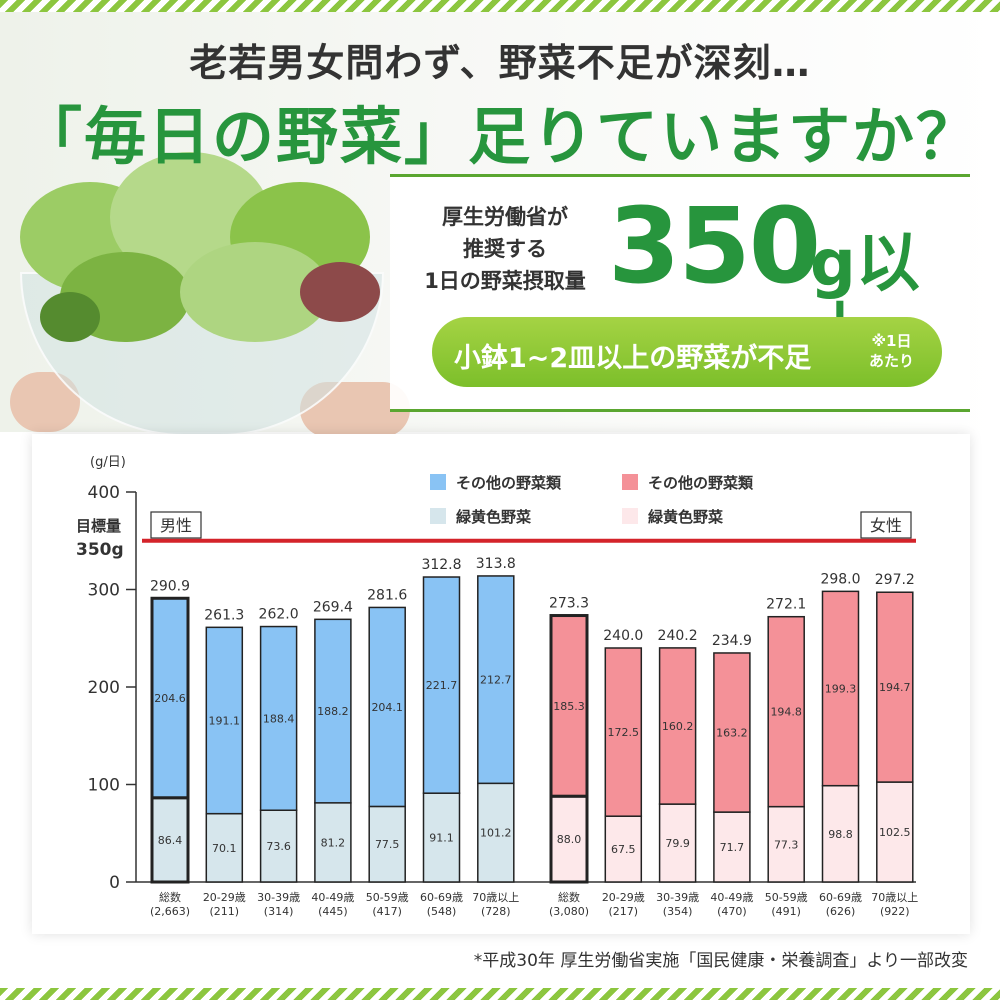 The image size is (1000, 1000). Describe the element at coordinates (224, 615) in the screenshot. I see `bar-total-label: 261.3` at that location.